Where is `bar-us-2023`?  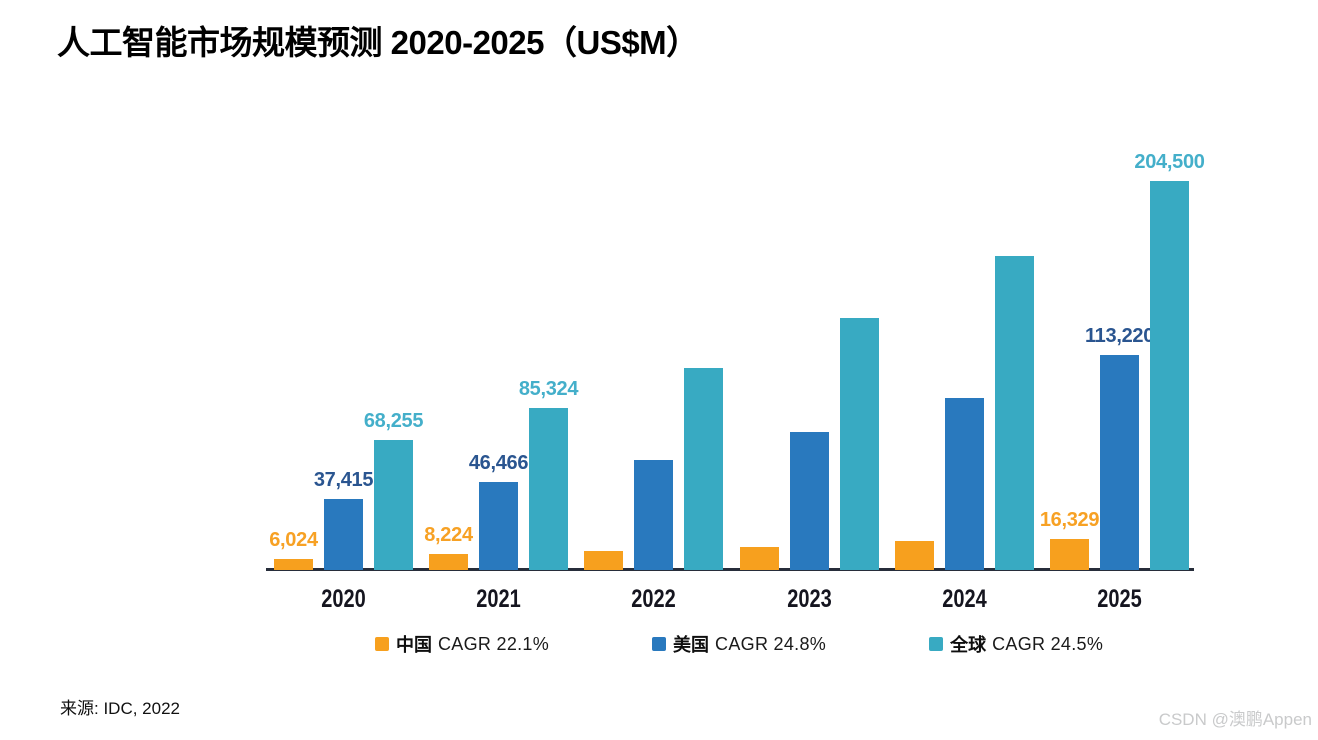 bar-us-2023 is located at coordinates (809, 501).